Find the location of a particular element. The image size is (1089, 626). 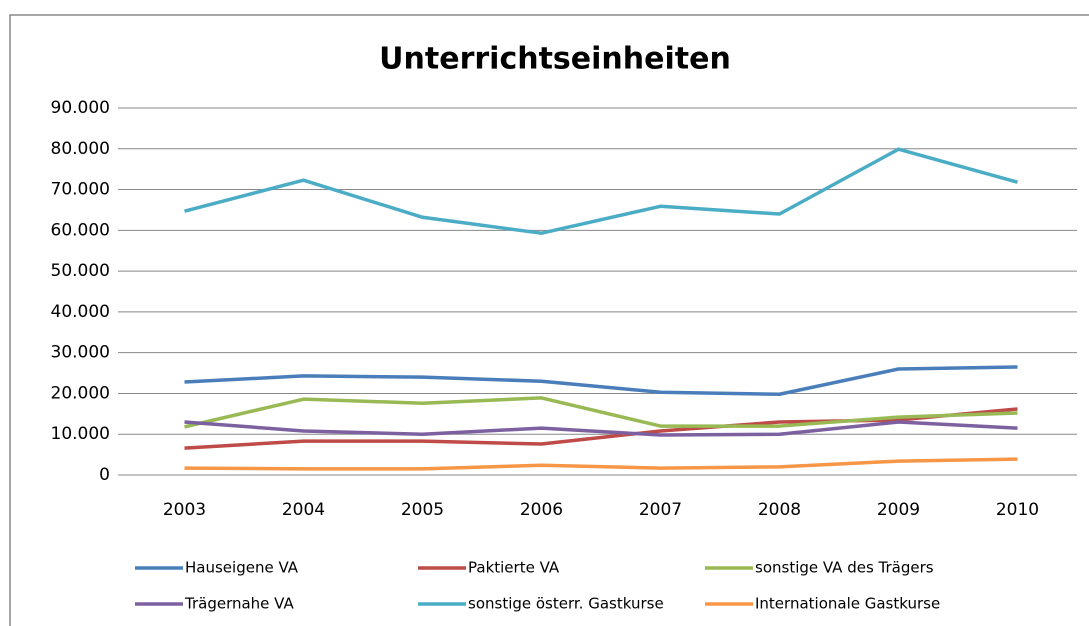

legend-label: Internationale Gastkurse is located at coordinates (847, 604).